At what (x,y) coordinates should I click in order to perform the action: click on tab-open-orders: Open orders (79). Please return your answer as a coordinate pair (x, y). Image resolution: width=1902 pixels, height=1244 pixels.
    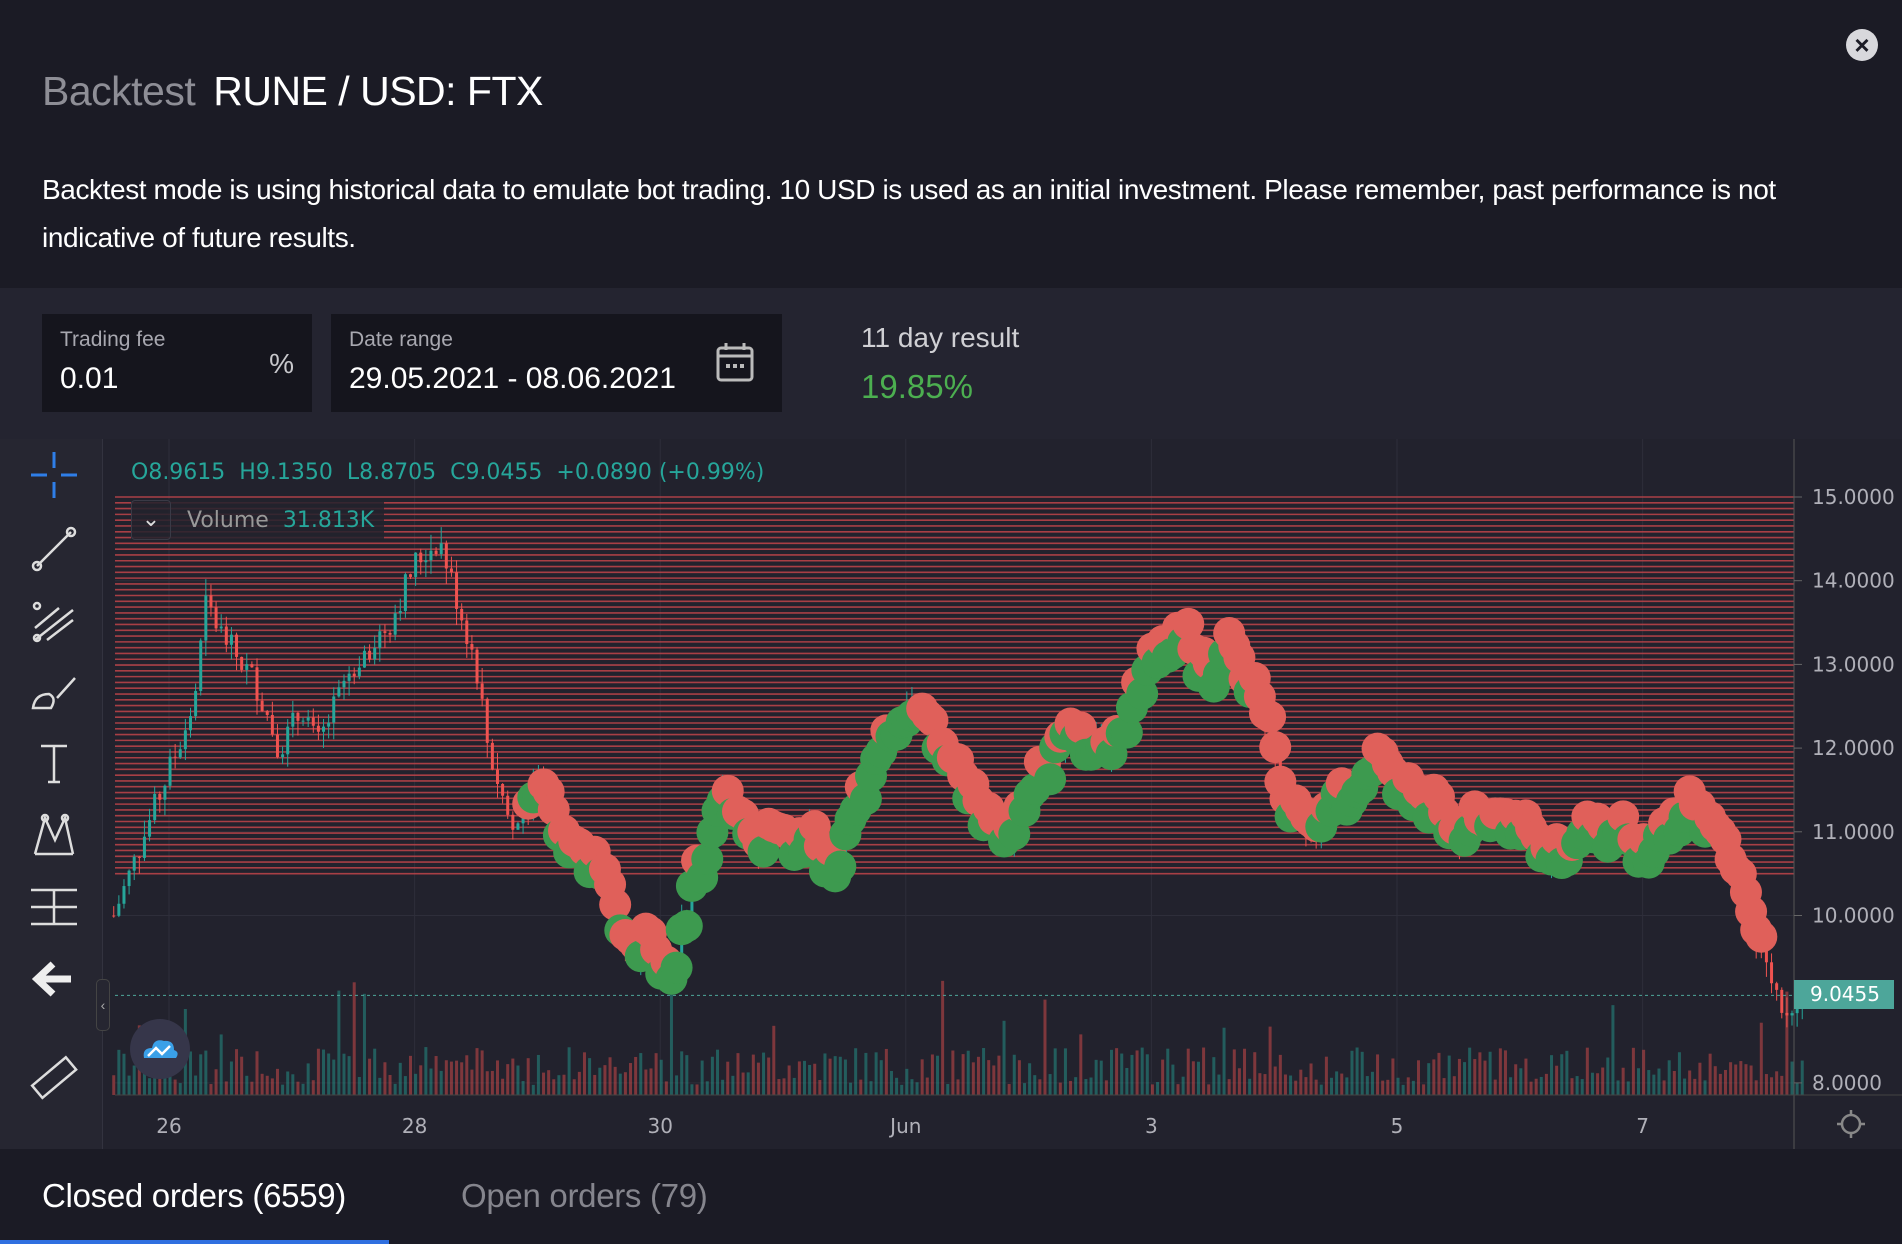
    Looking at the image, I should click on (584, 1195).